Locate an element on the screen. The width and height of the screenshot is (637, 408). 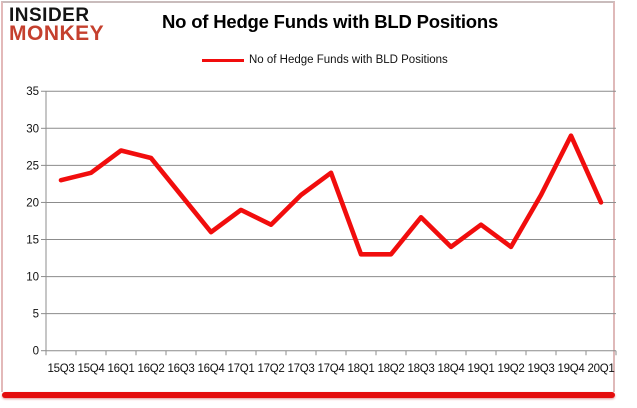
legend: No of Hedge Funds with BLD Positions is located at coordinates (325, 60).